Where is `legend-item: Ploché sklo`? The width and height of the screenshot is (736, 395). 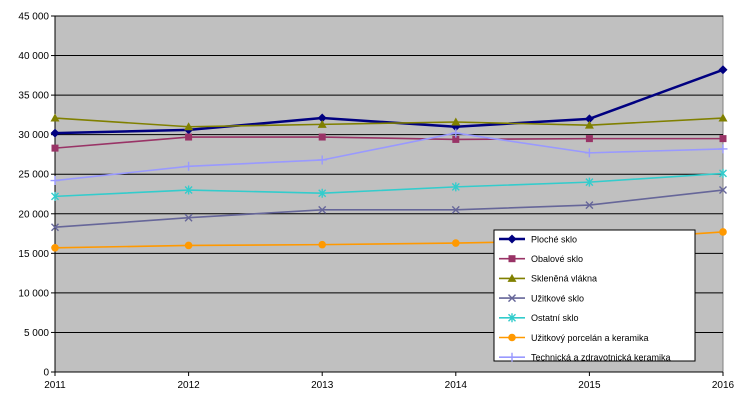
legend-item: Ploché sklo is located at coordinates (538, 239).